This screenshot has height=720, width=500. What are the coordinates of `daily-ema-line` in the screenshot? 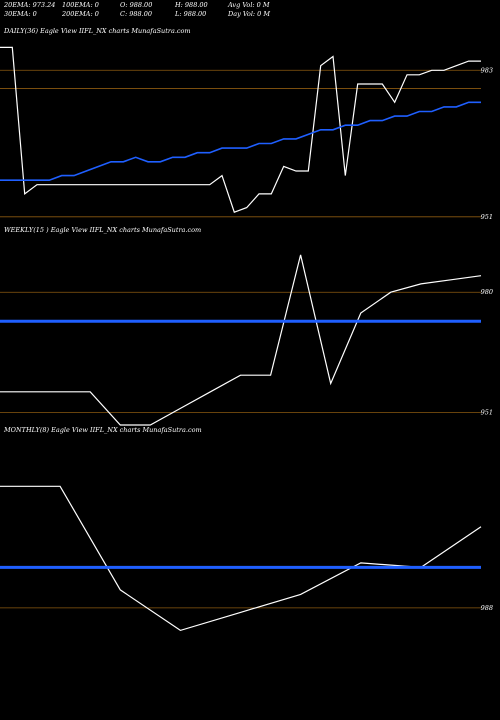 It's located at (240, 141).